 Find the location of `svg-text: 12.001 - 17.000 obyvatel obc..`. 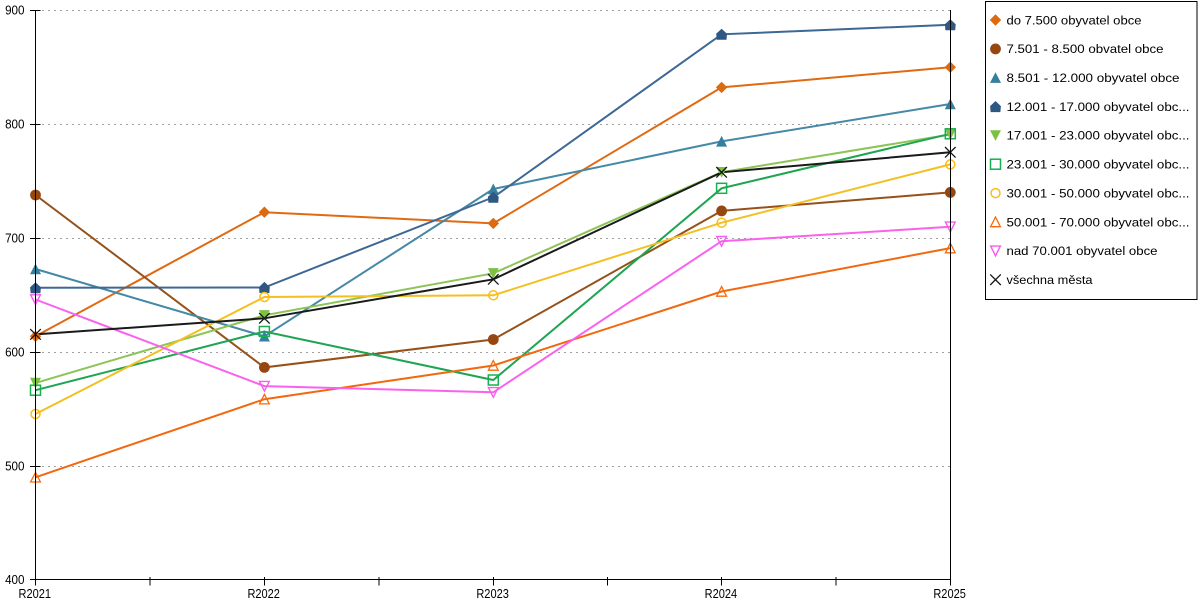

svg-text: 12.001 - 17.000 obyvatel obc.. is located at coordinates (1098, 107).